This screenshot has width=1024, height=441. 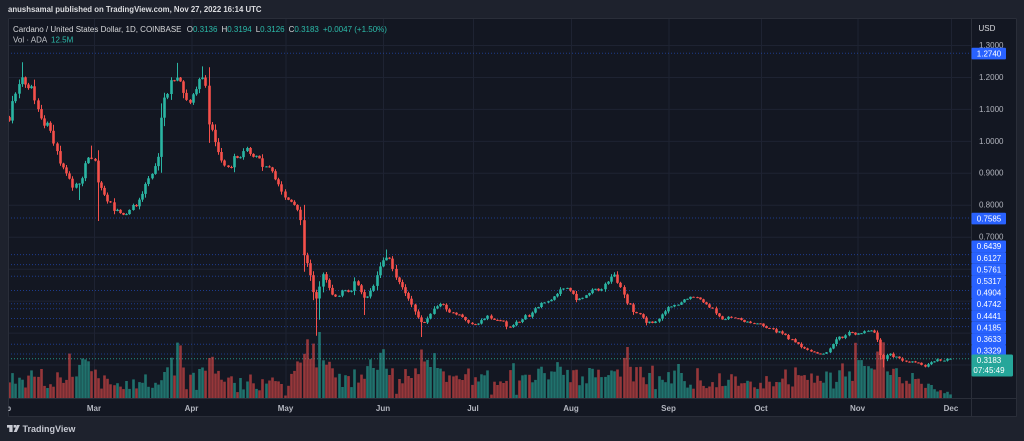 I want to click on svg-text: Vol · ADA 12.5M, so click(x=43, y=40).